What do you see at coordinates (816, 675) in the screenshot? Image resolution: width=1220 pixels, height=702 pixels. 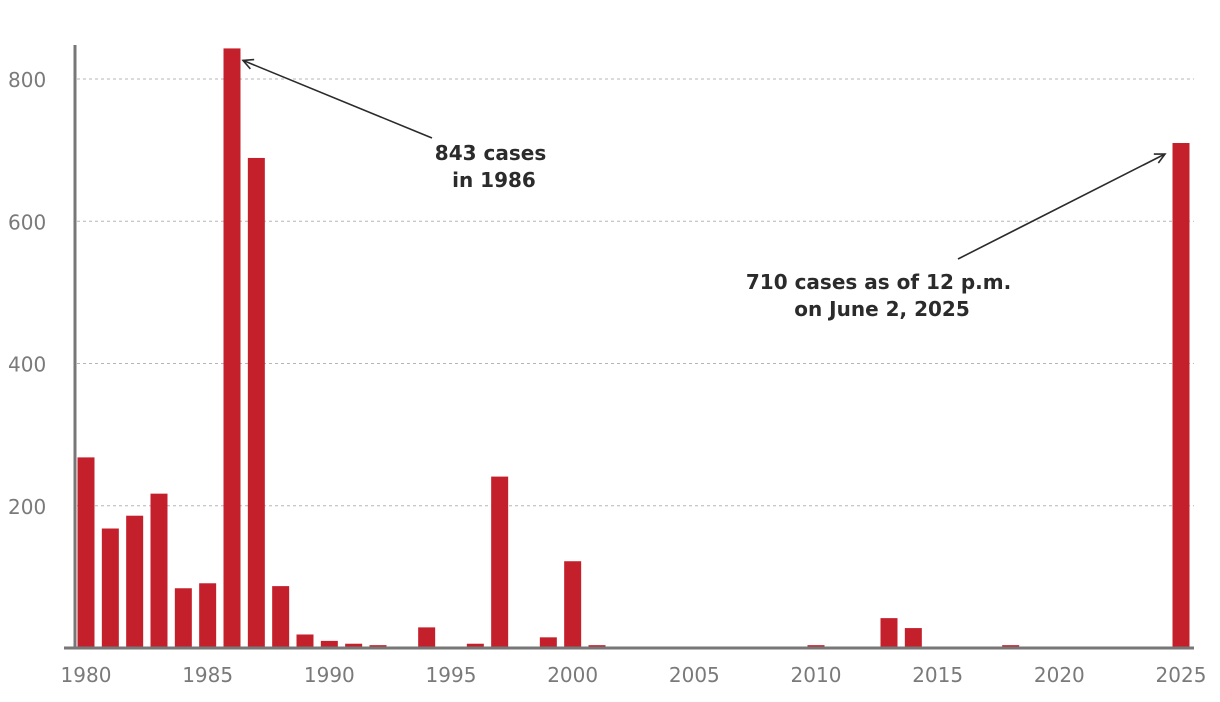 I see `x-tick-label-2010: 2010` at bounding box center [816, 675].